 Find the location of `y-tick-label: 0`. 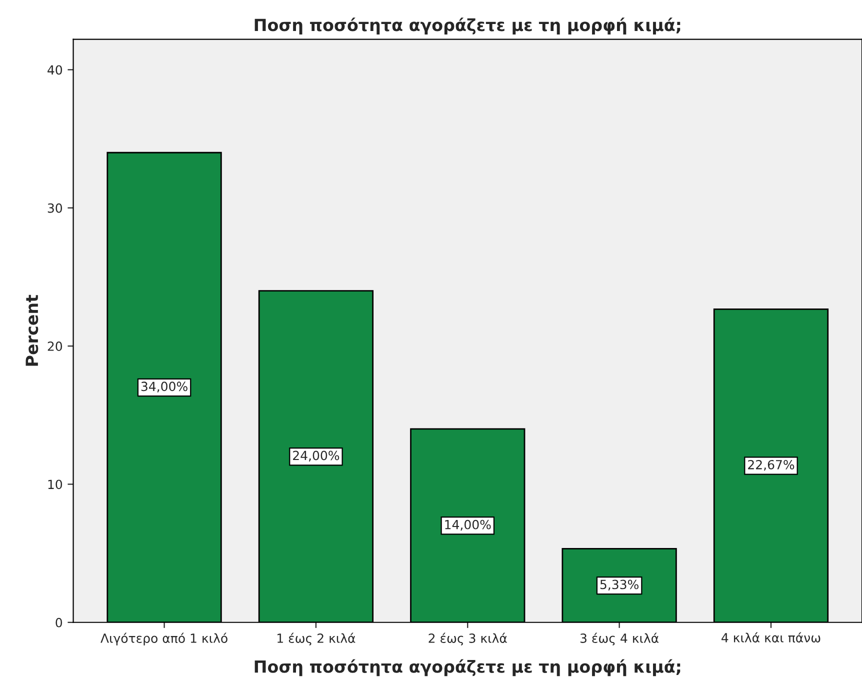

y-tick-label: 0 is located at coordinates (59, 623).